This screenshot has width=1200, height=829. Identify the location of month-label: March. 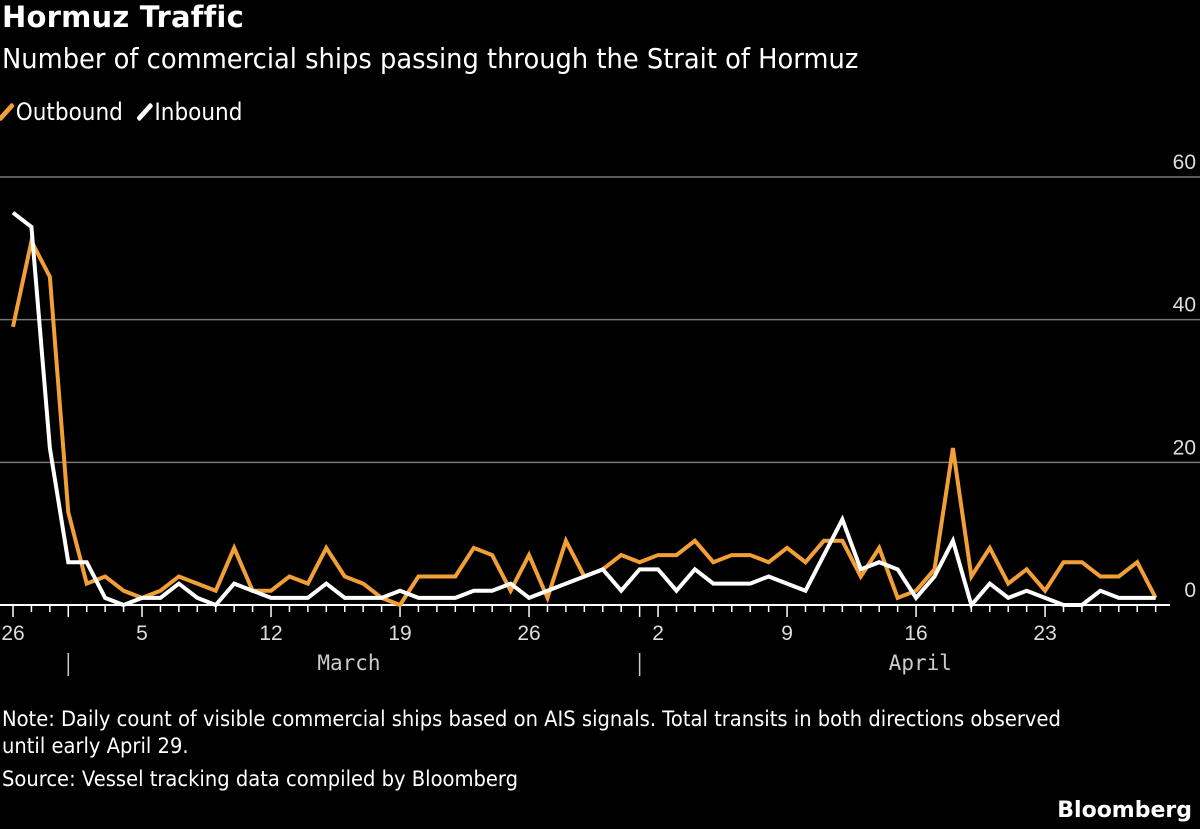
(348, 663).